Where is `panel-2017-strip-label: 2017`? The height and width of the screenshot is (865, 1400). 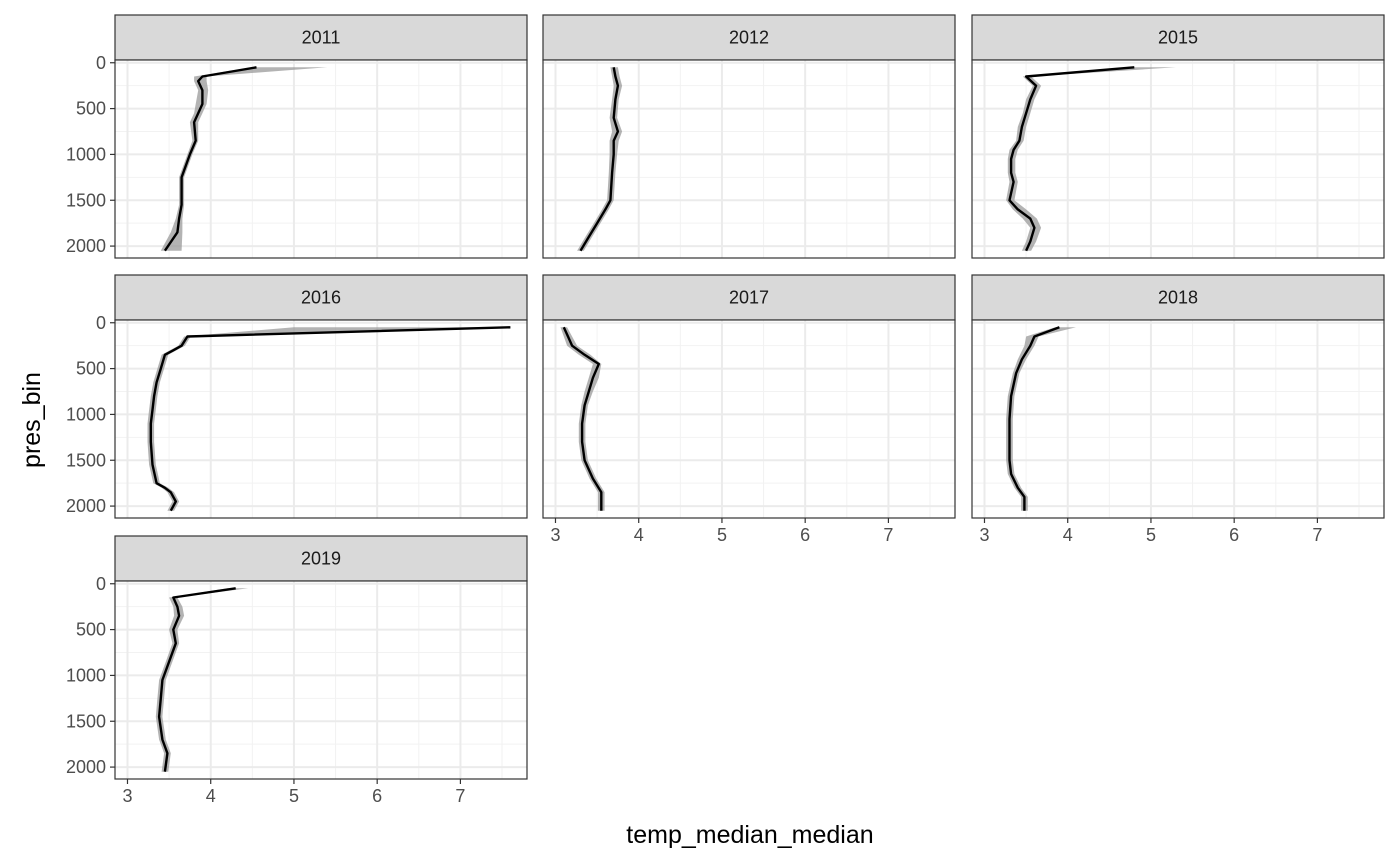 panel-2017-strip-label: 2017 is located at coordinates (749, 298).